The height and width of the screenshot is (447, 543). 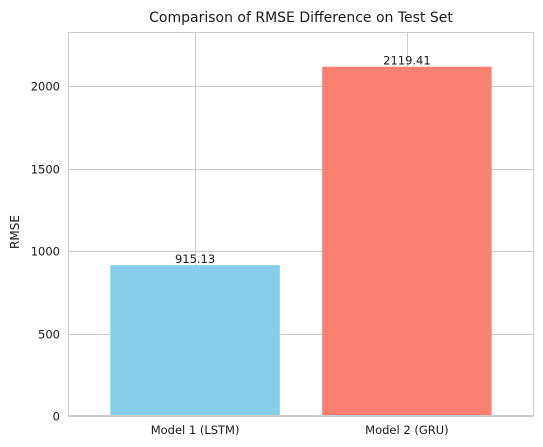 What do you see at coordinates (49, 335) in the screenshot?
I see `y-tick-label: 500` at bounding box center [49, 335].